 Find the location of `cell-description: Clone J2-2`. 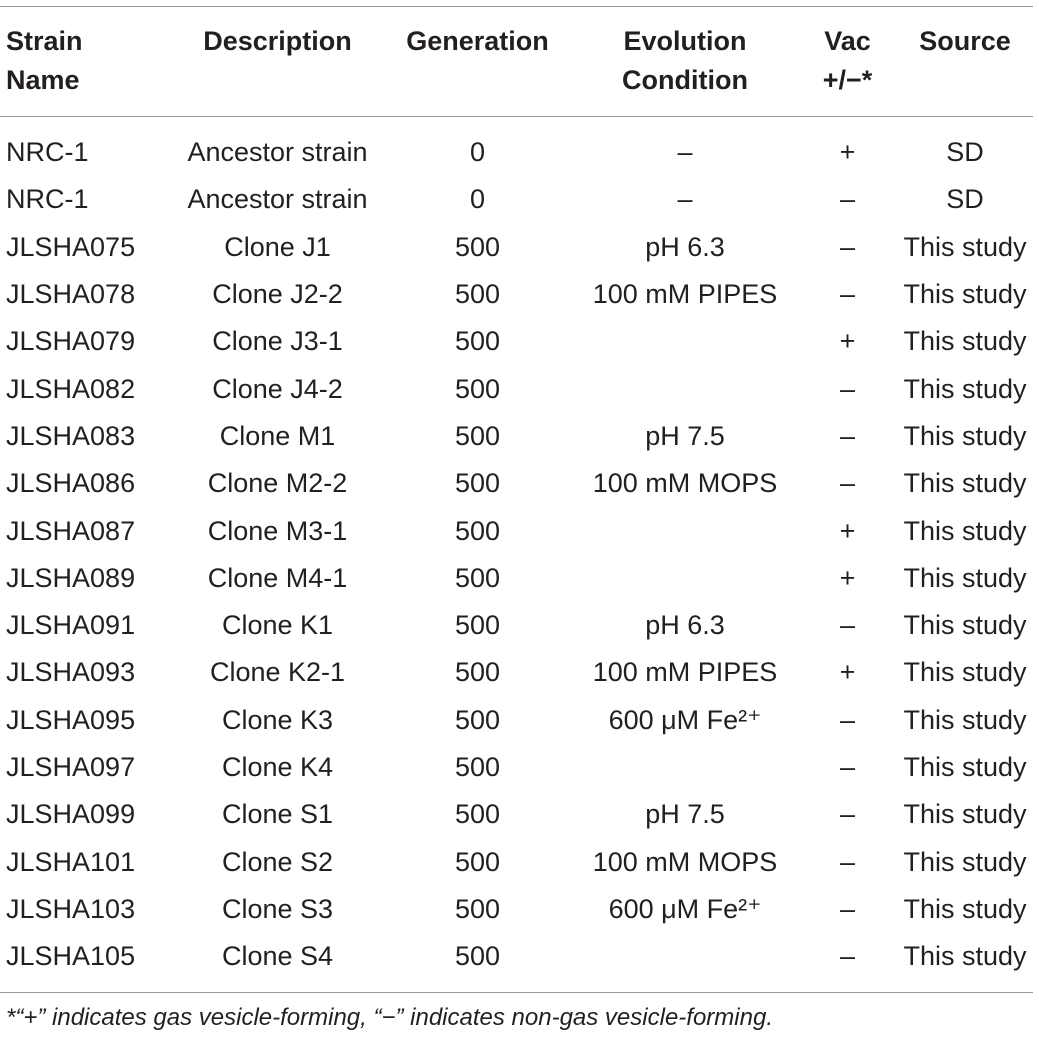

cell-description: Clone J2-2 is located at coordinates (277, 294).